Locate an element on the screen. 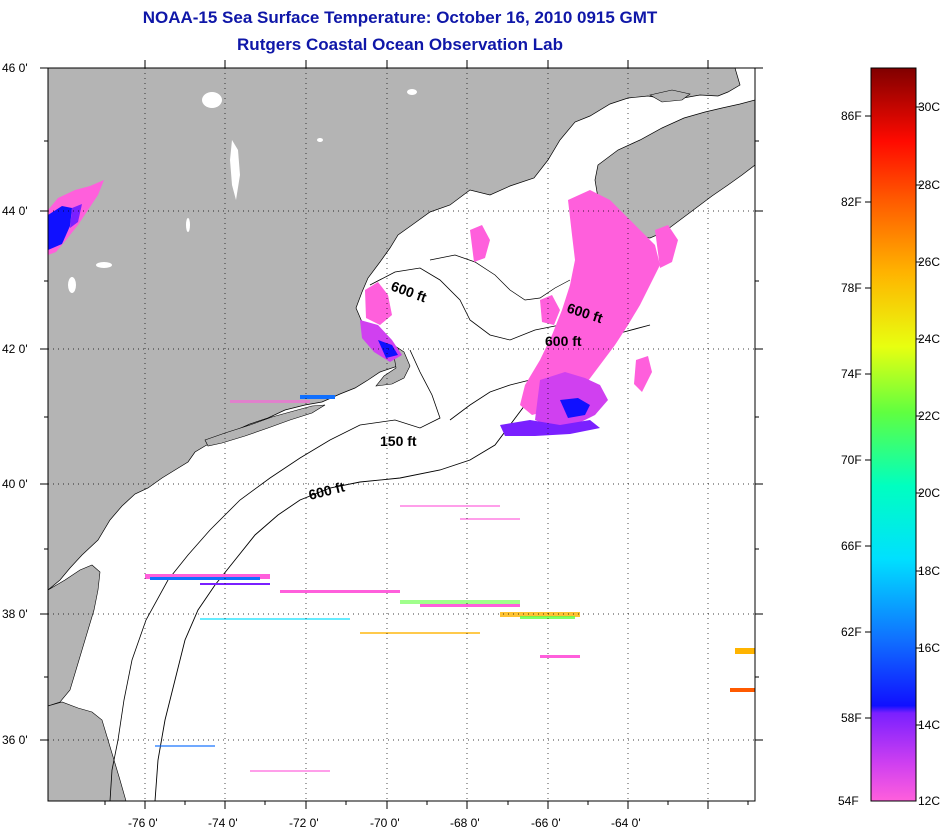  contour-label-600ft-ne: 600 ft is located at coordinates (563, 341).